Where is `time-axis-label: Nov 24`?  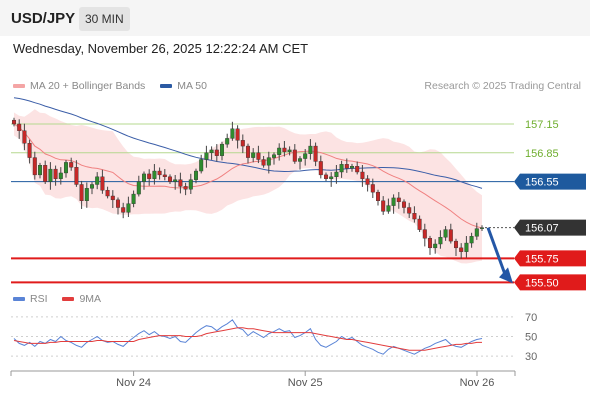
time-axis-label: Nov 24 is located at coordinates (133, 383).